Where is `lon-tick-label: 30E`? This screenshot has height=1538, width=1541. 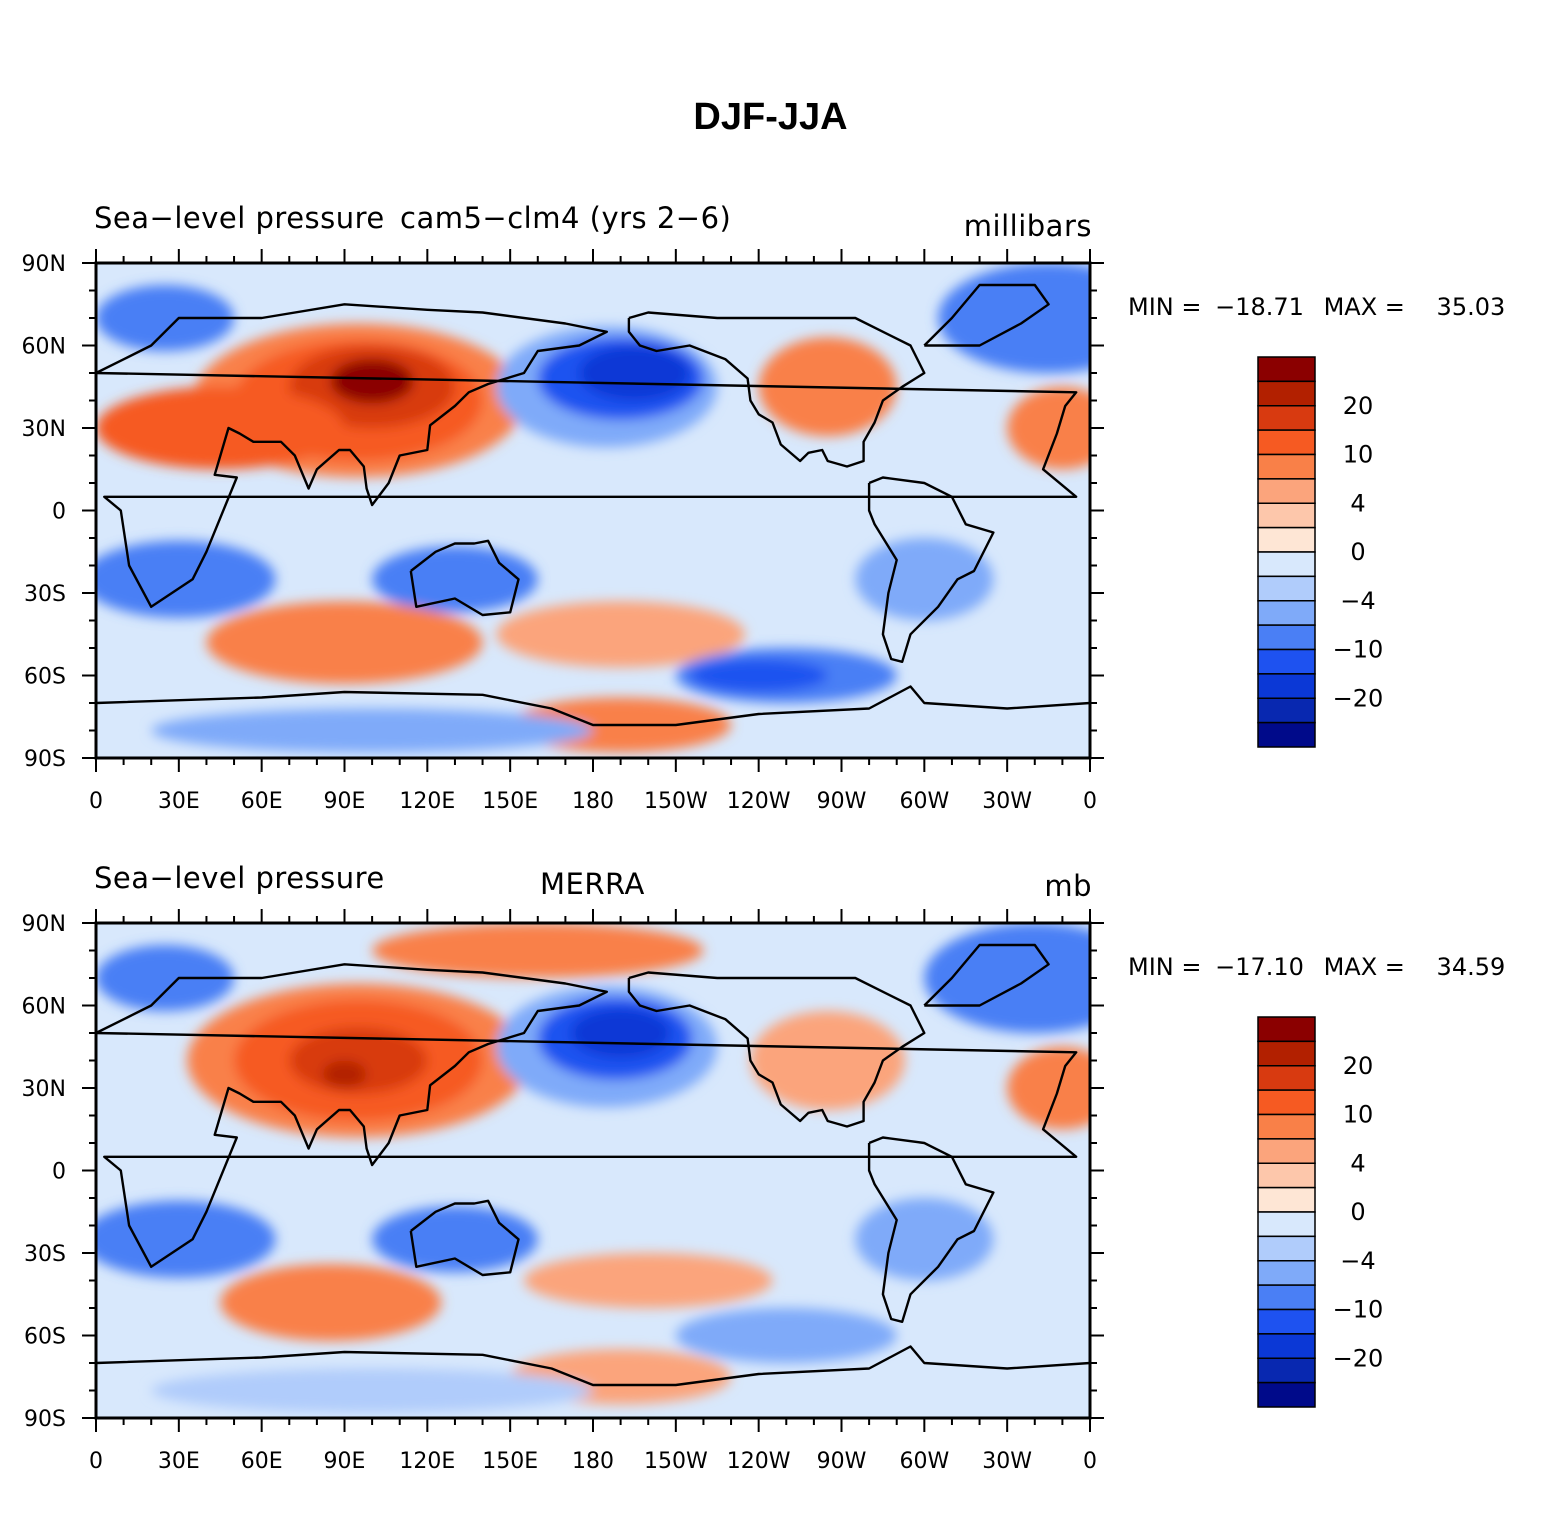
lon-tick-label: 30E is located at coordinates (179, 1461).